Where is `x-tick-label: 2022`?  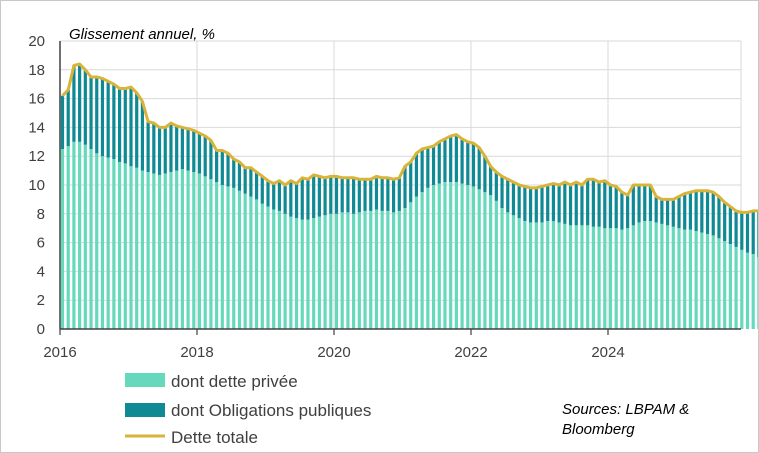
x-tick-label: 2022 is located at coordinates (470, 352).